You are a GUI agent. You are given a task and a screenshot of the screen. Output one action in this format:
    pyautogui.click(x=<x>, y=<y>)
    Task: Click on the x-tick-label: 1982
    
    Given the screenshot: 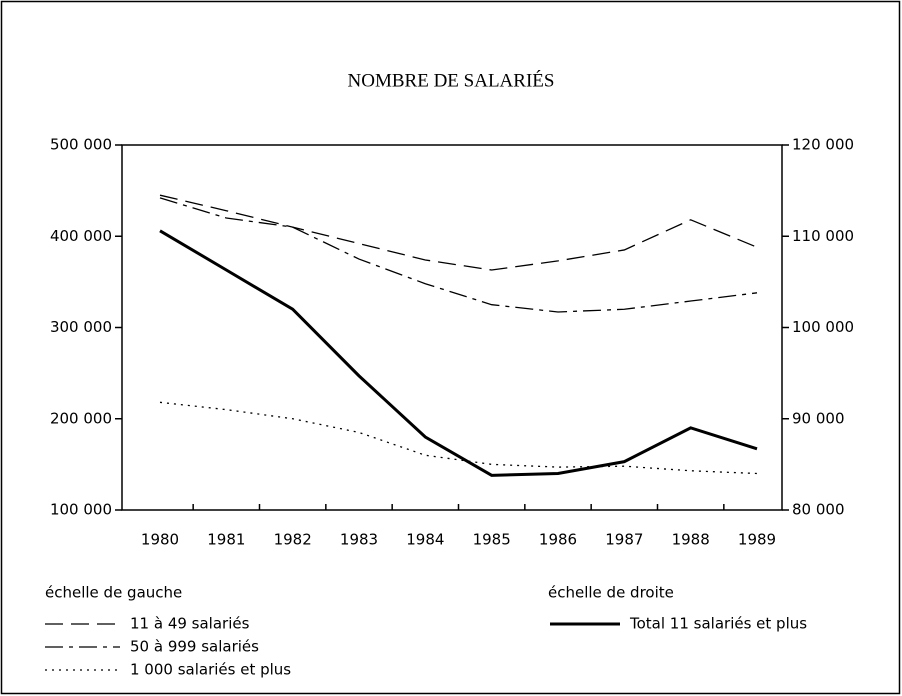 What is the action you would take?
    pyautogui.click(x=293, y=540)
    